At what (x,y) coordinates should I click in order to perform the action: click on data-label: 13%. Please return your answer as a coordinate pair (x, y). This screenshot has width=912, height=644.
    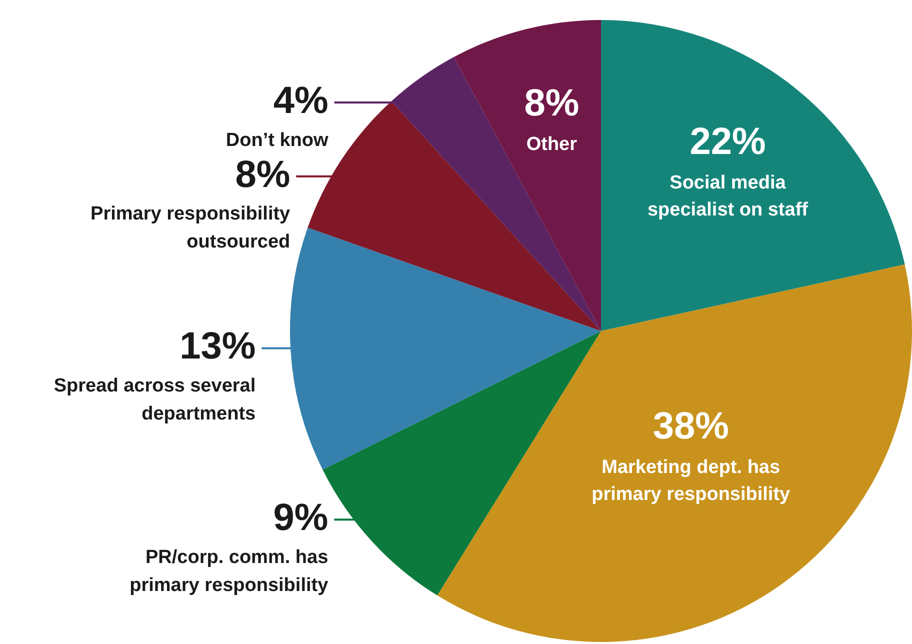
    Looking at the image, I should click on (218, 347).